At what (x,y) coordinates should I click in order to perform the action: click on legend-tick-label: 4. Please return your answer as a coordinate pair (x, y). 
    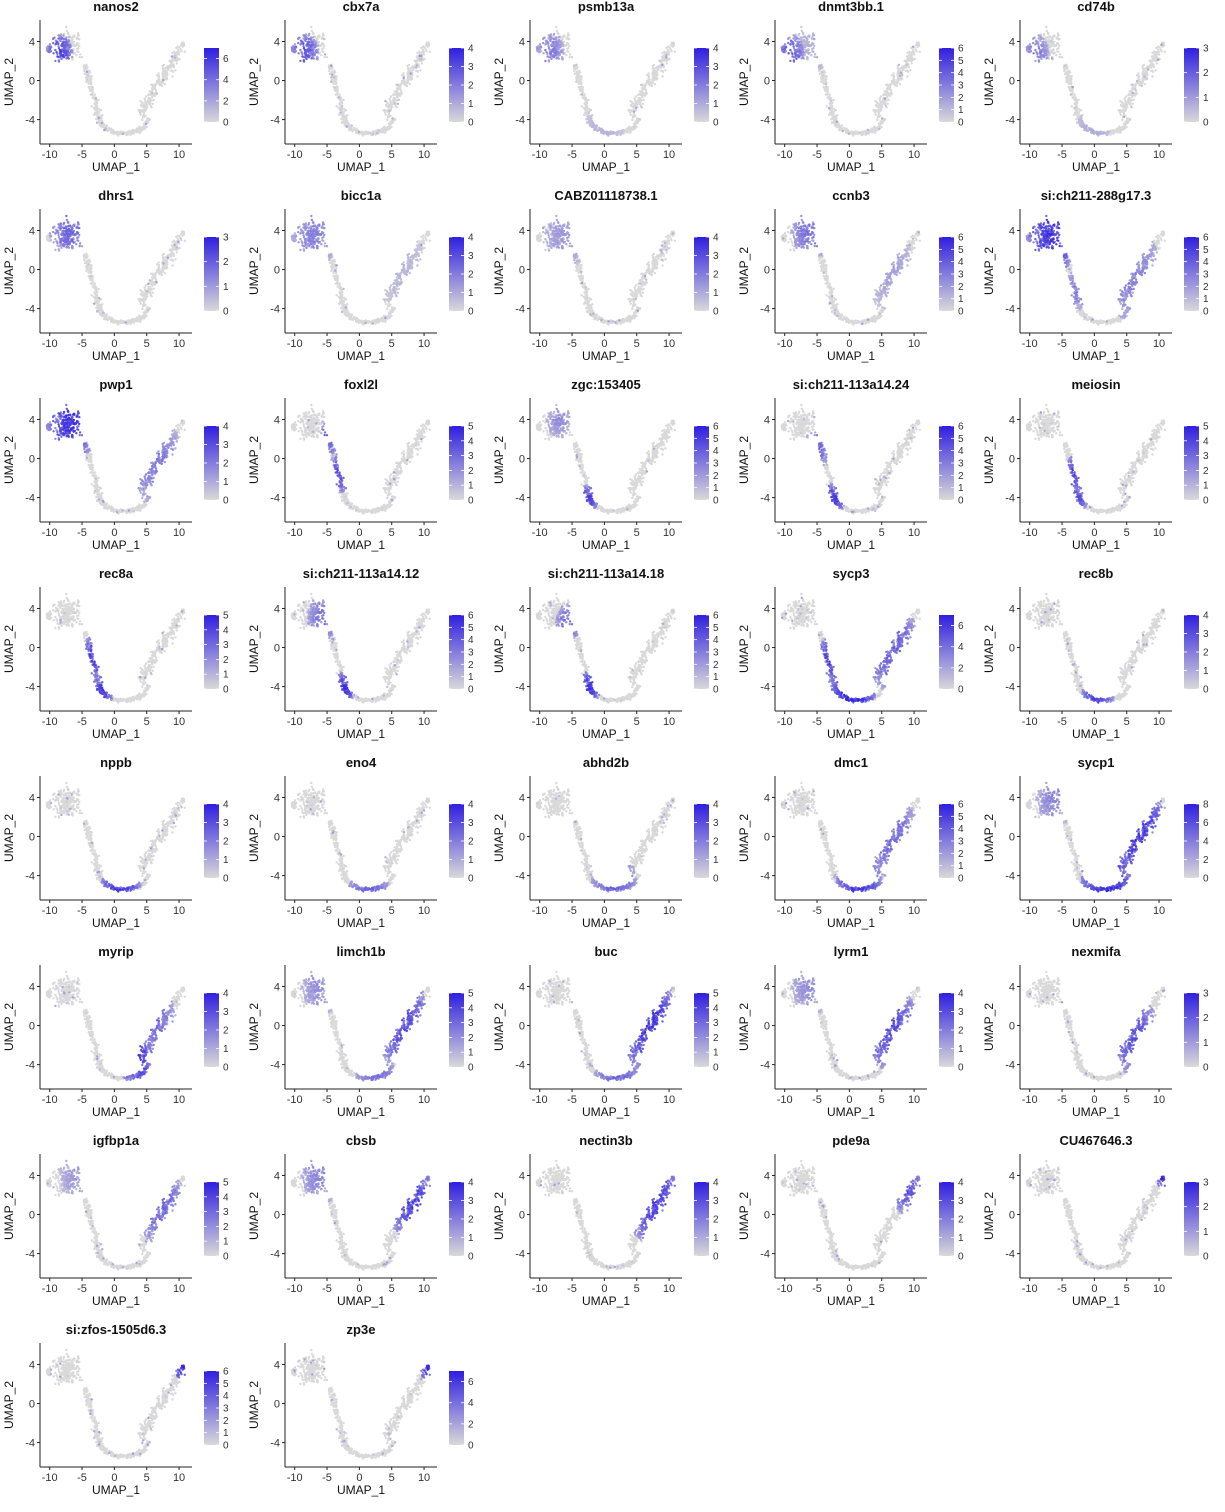
    Looking at the image, I should click on (716, 49).